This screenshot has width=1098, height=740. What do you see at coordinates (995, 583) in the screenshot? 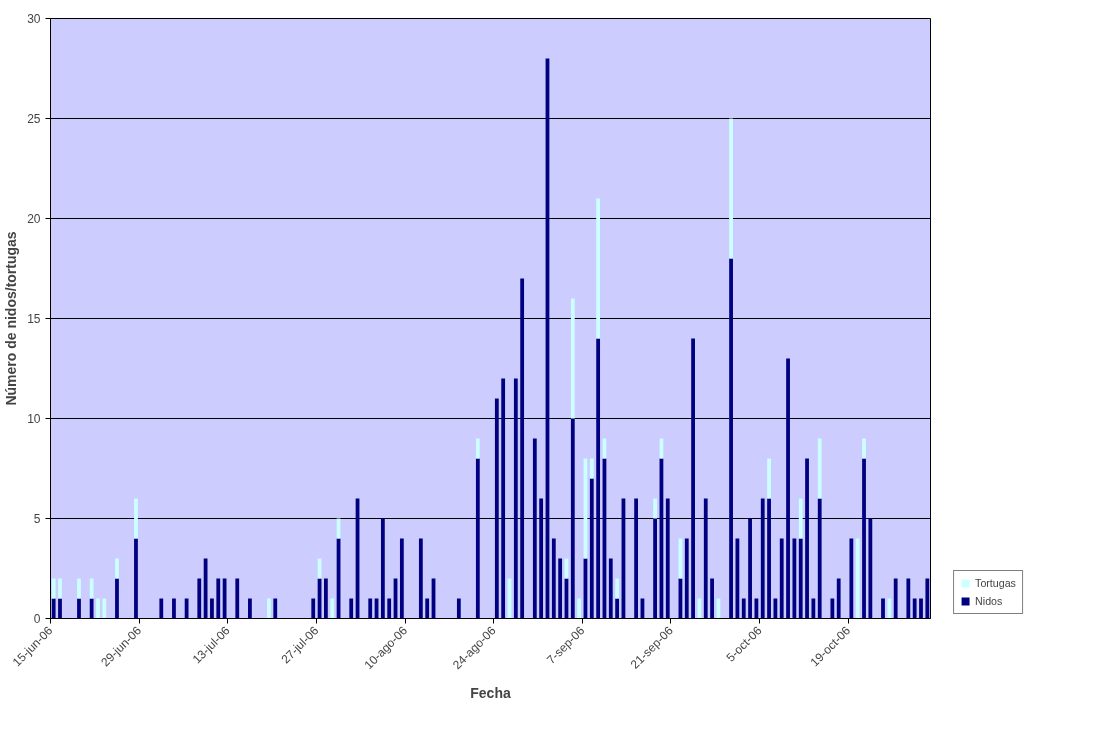
I see `legend-label: Tortugas` at bounding box center [995, 583].